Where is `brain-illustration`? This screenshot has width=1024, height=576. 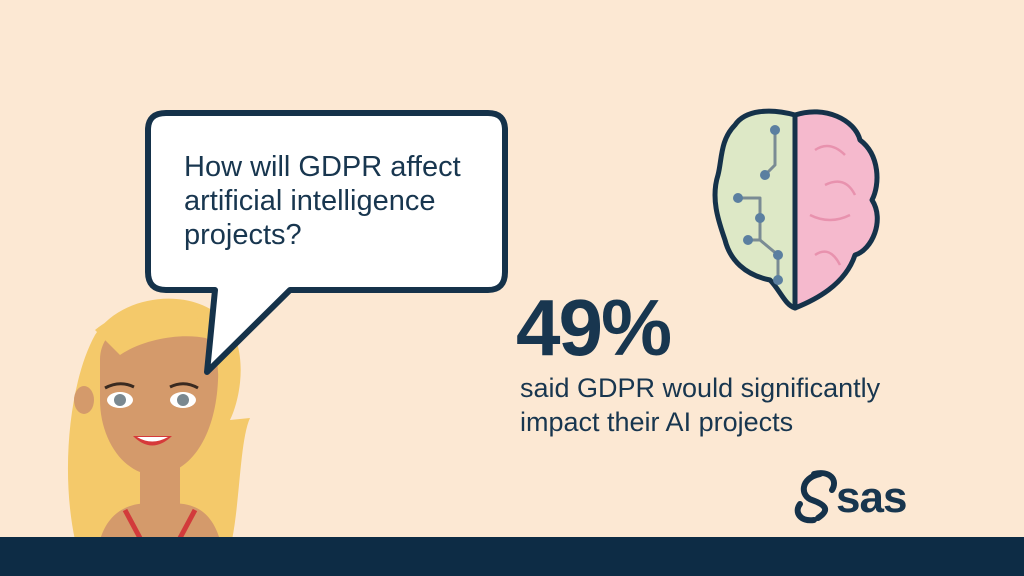 brain-illustration is located at coordinates (796, 209).